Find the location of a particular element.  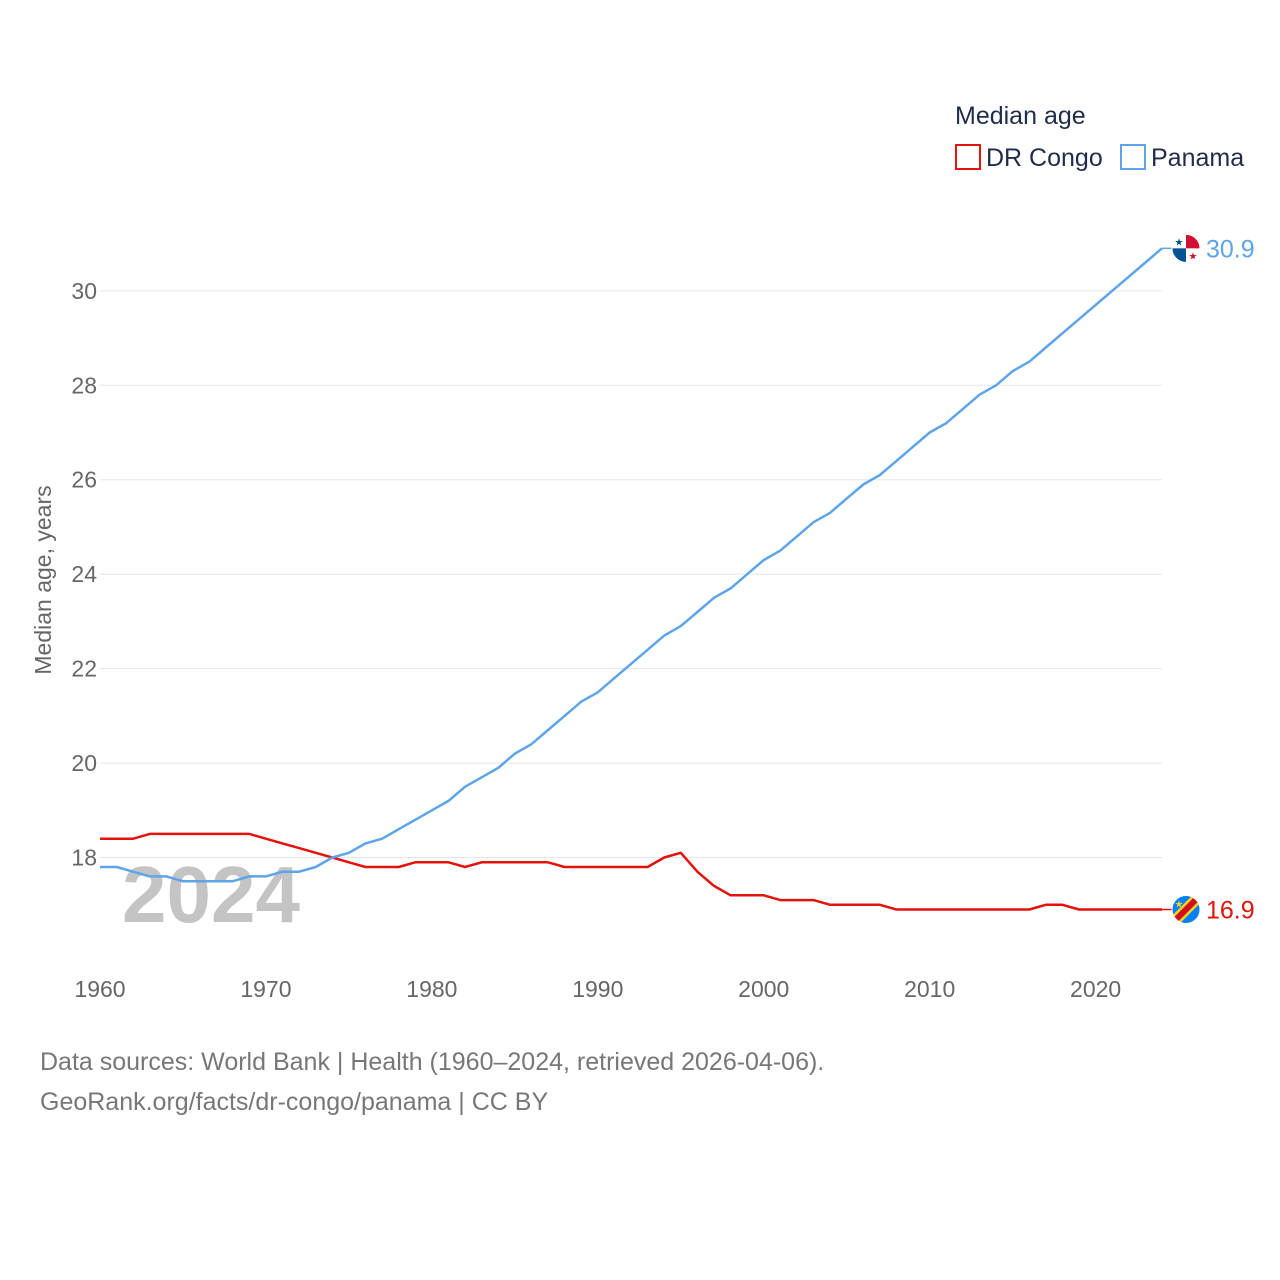

x-tick-label-2020: 2020 is located at coordinates (1095, 989).